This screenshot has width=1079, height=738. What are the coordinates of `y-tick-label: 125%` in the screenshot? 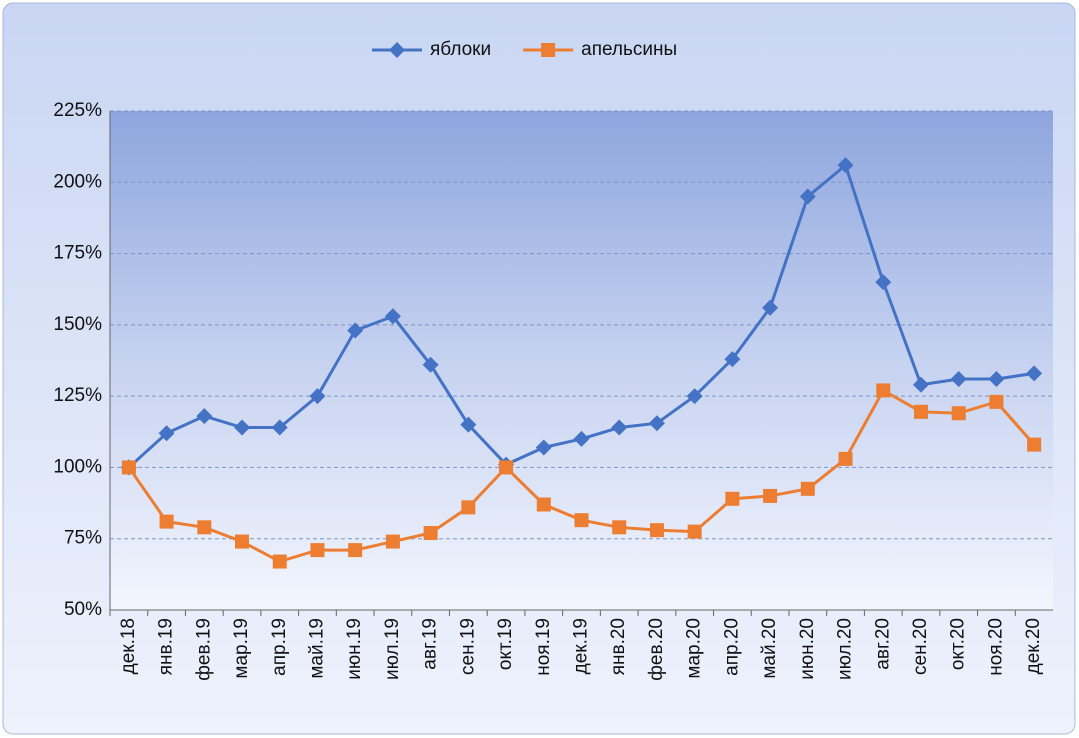 It's located at (77, 395).